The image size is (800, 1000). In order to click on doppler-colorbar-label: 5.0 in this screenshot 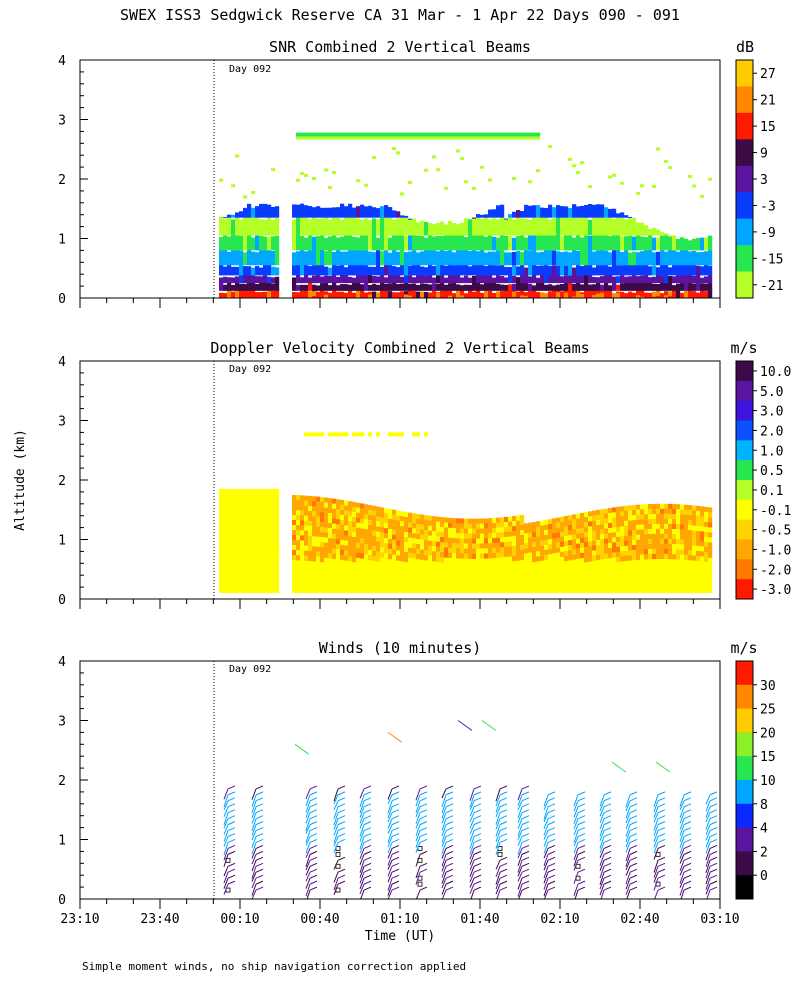, I will do `click(771, 392)`.